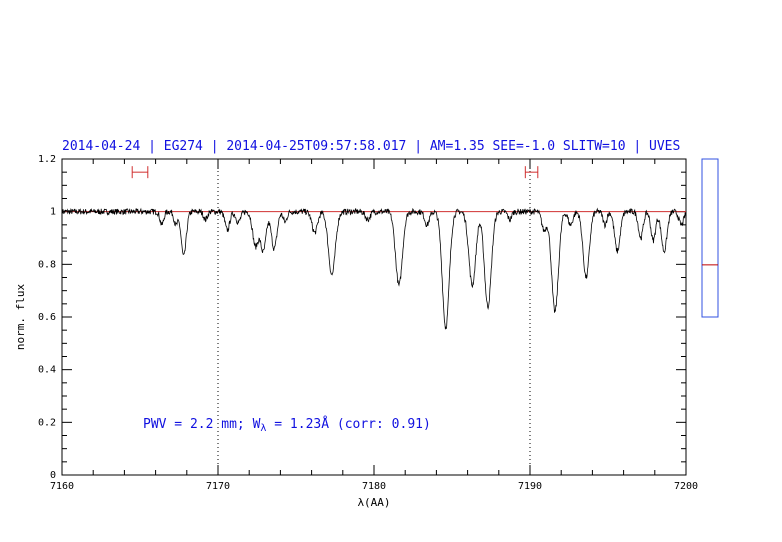 Image resolution: width=782 pixels, height=542 pixels. I want to click on y-tick-label: 1, so click(53, 212).